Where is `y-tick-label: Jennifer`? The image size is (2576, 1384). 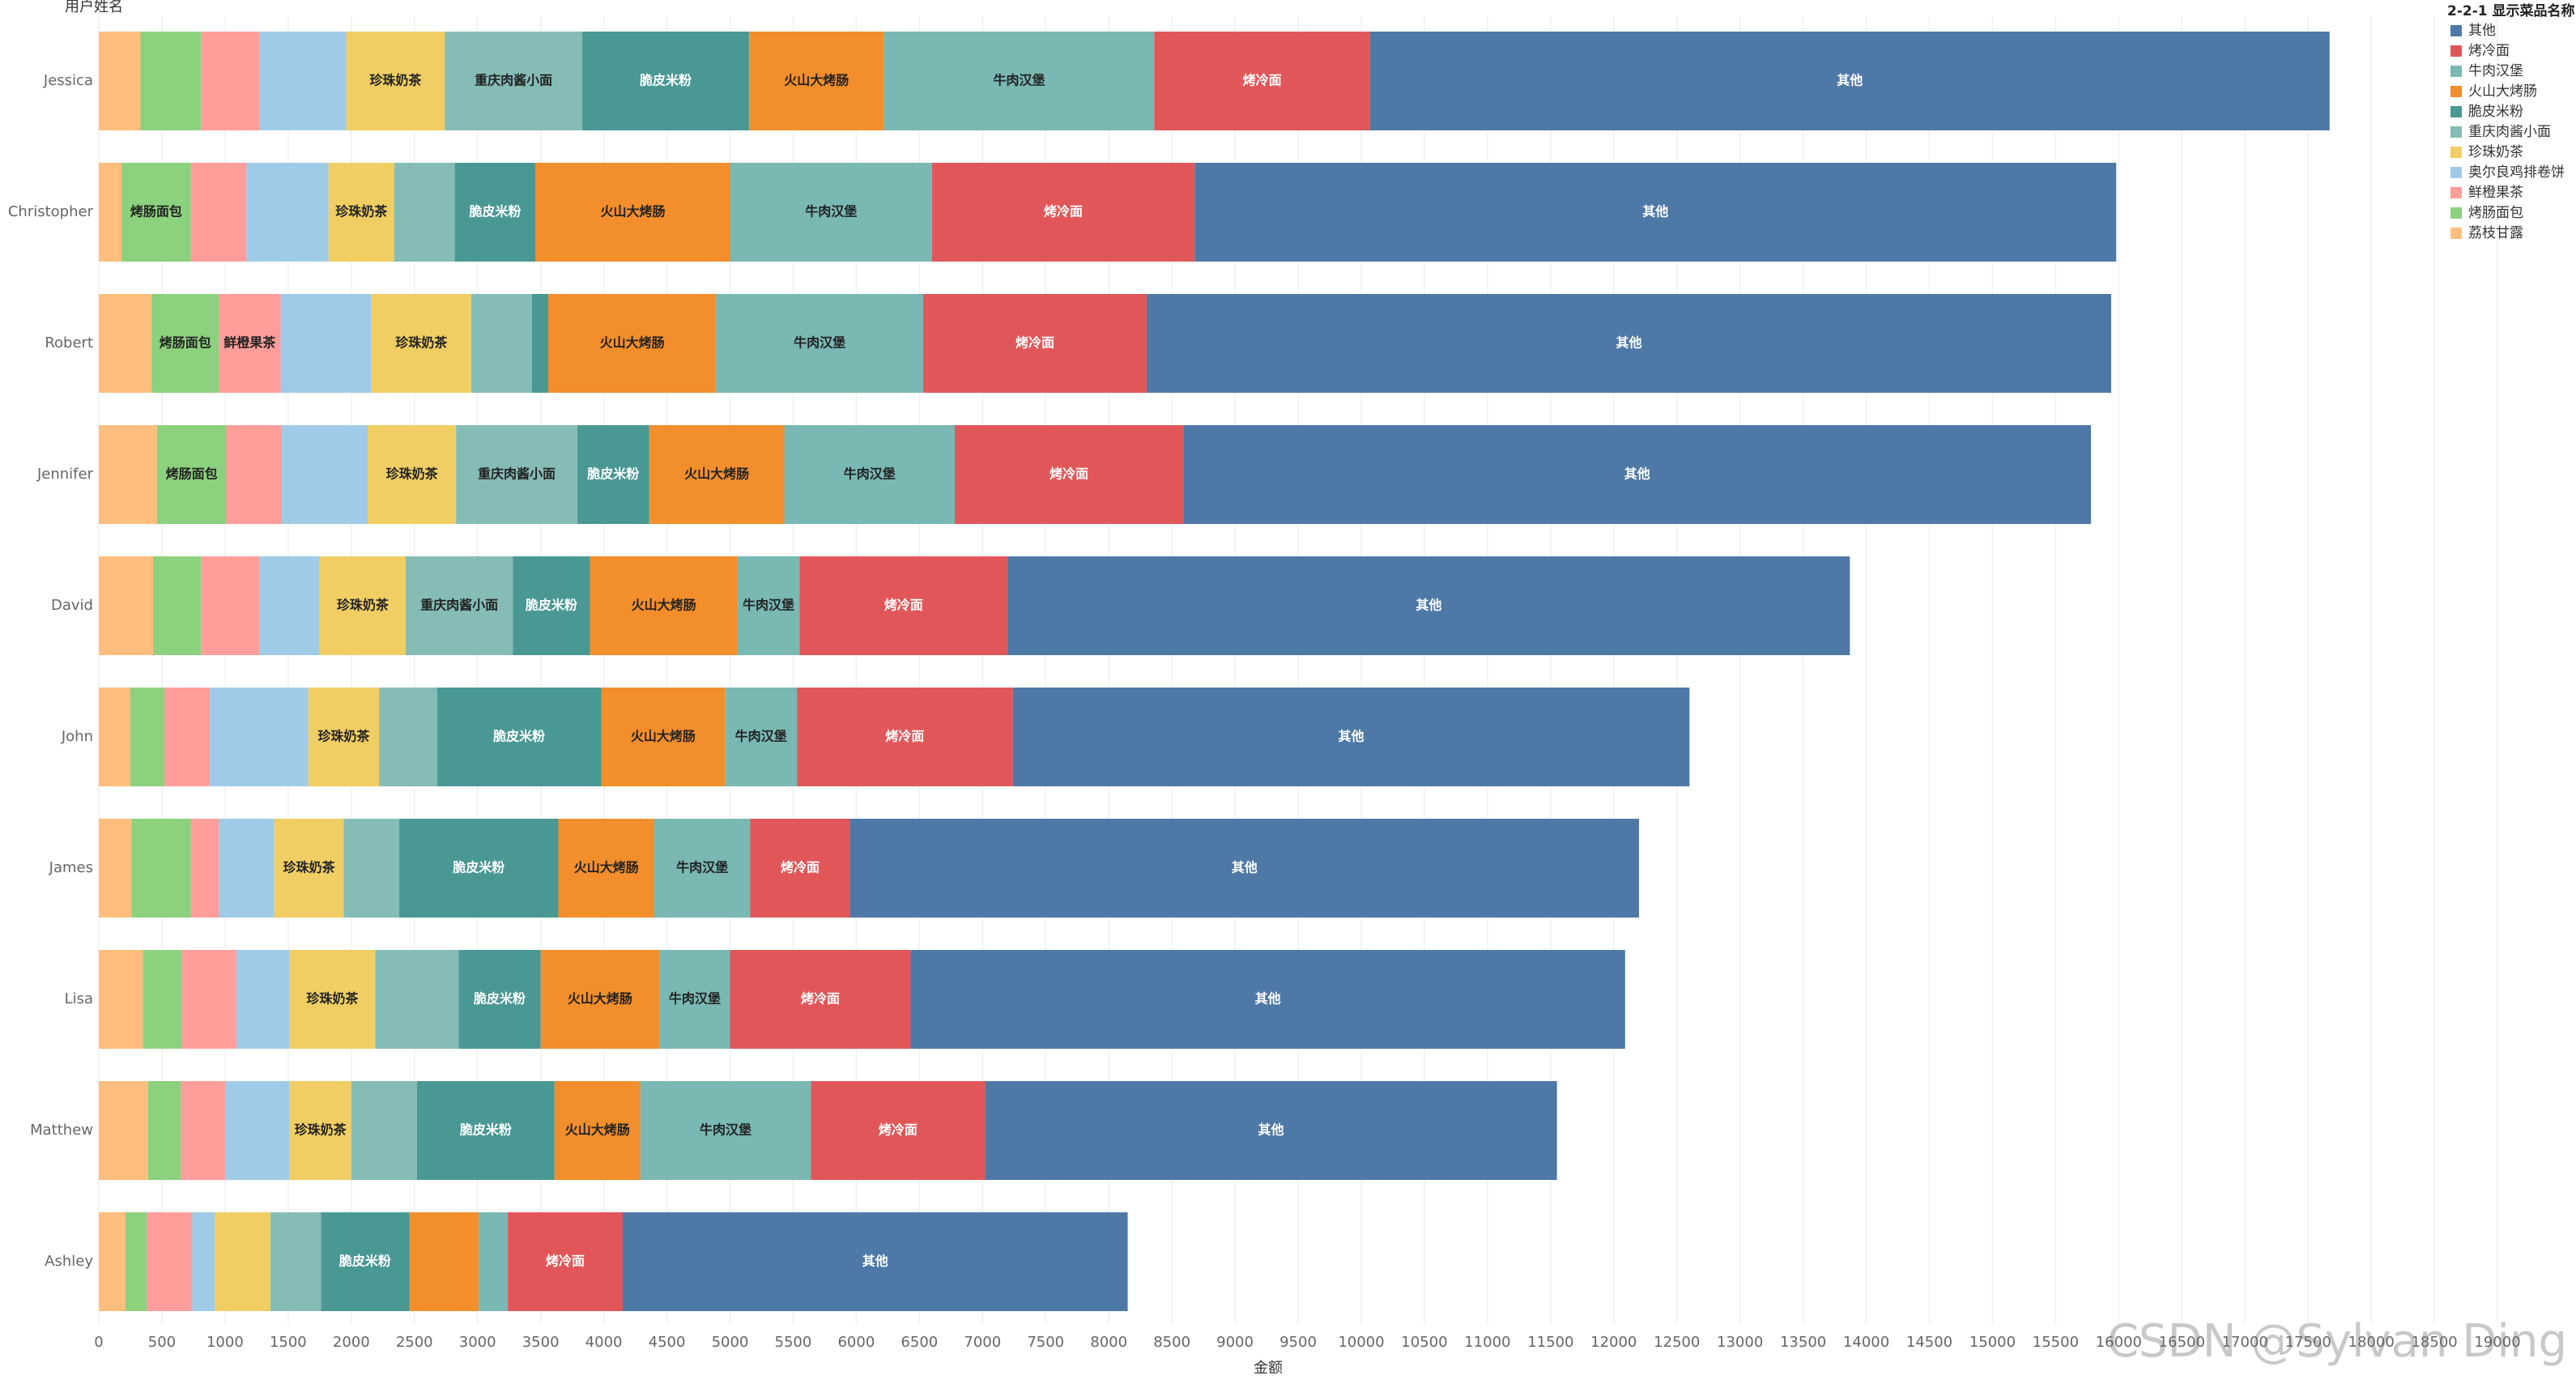 y-tick-label: Jennifer is located at coordinates (65, 474).